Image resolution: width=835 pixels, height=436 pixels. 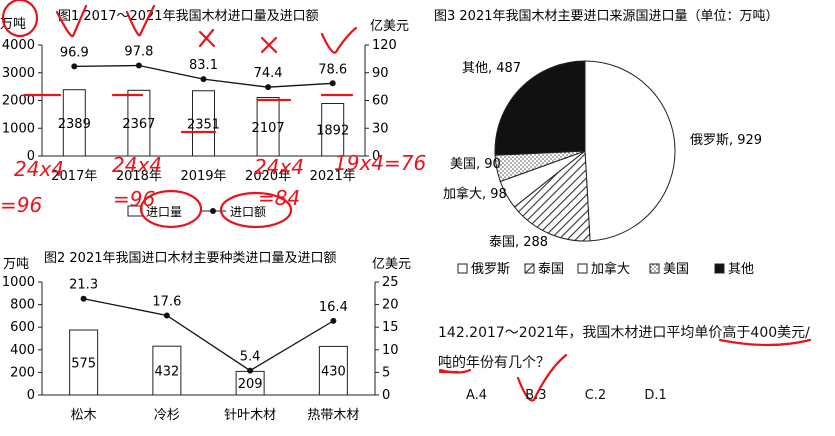 I want to click on fig1-line-label: 78.6, so click(x=332, y=69).